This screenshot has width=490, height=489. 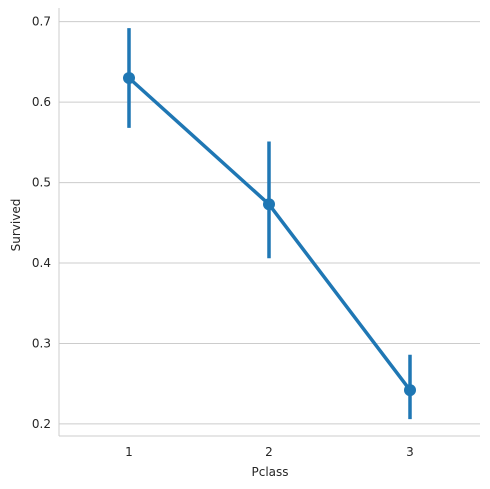 What do you see at coordinates (41, 263) in the screenshot?
I see `y-tick-label-2: 0.4` at bounding box center [41, 263].